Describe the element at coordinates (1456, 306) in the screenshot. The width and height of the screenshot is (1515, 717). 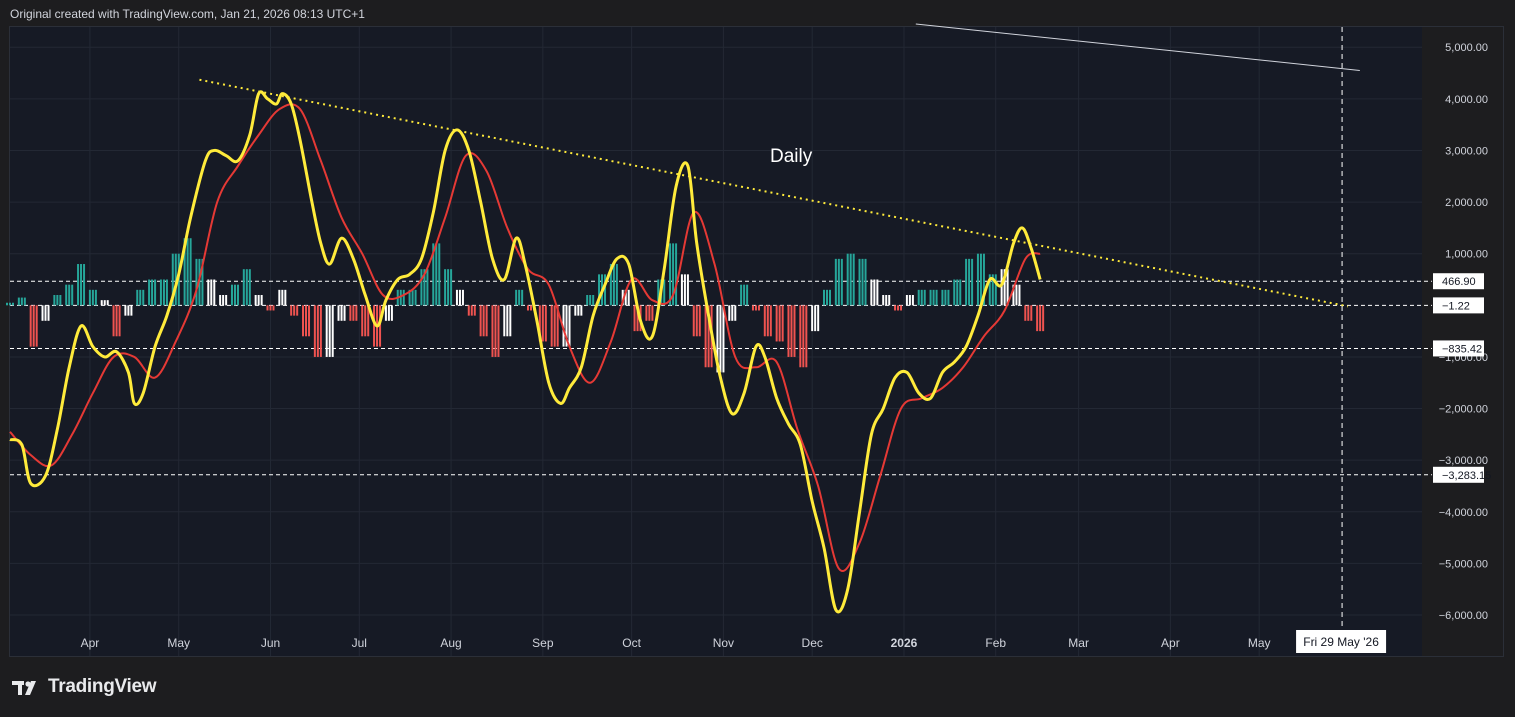
I see `level-label: −1.22` at that location.